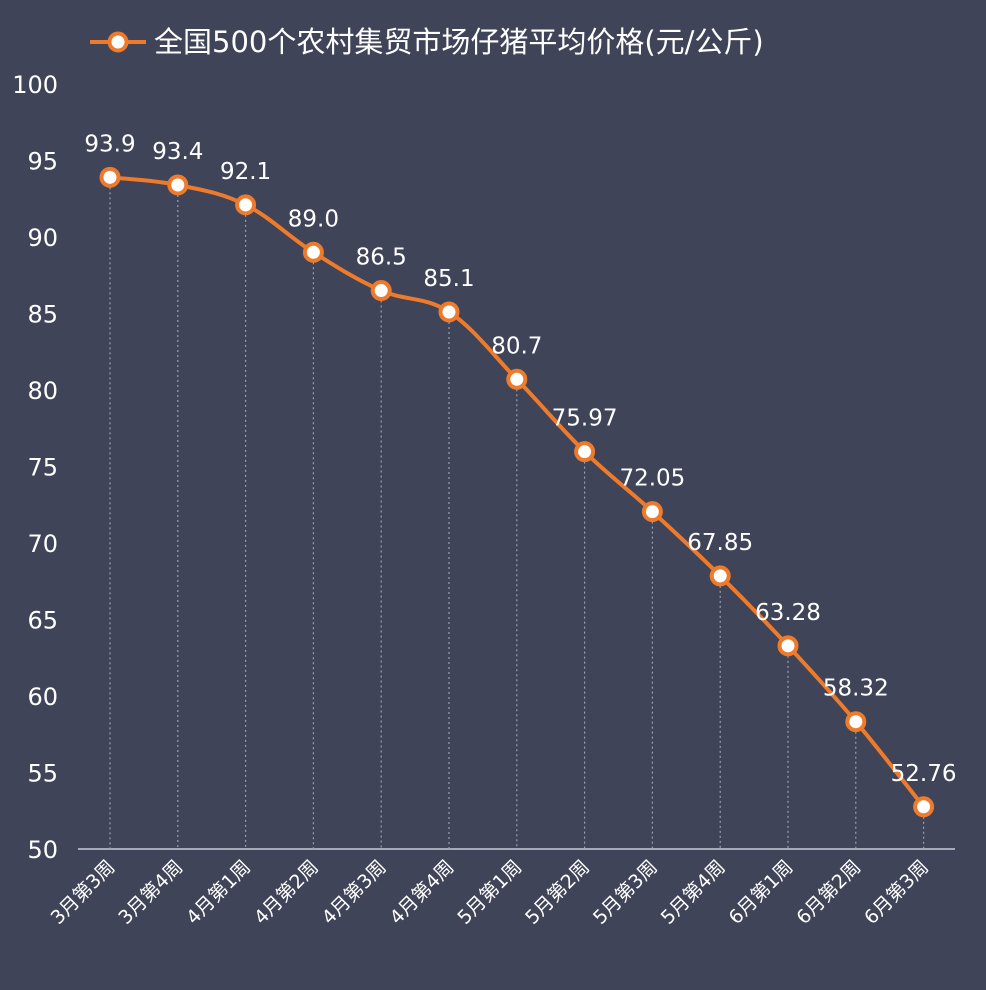 The width and height of the screenshot is (986, 990). I want to click on x-tick-label: 5月第4周, so click(693, 892).